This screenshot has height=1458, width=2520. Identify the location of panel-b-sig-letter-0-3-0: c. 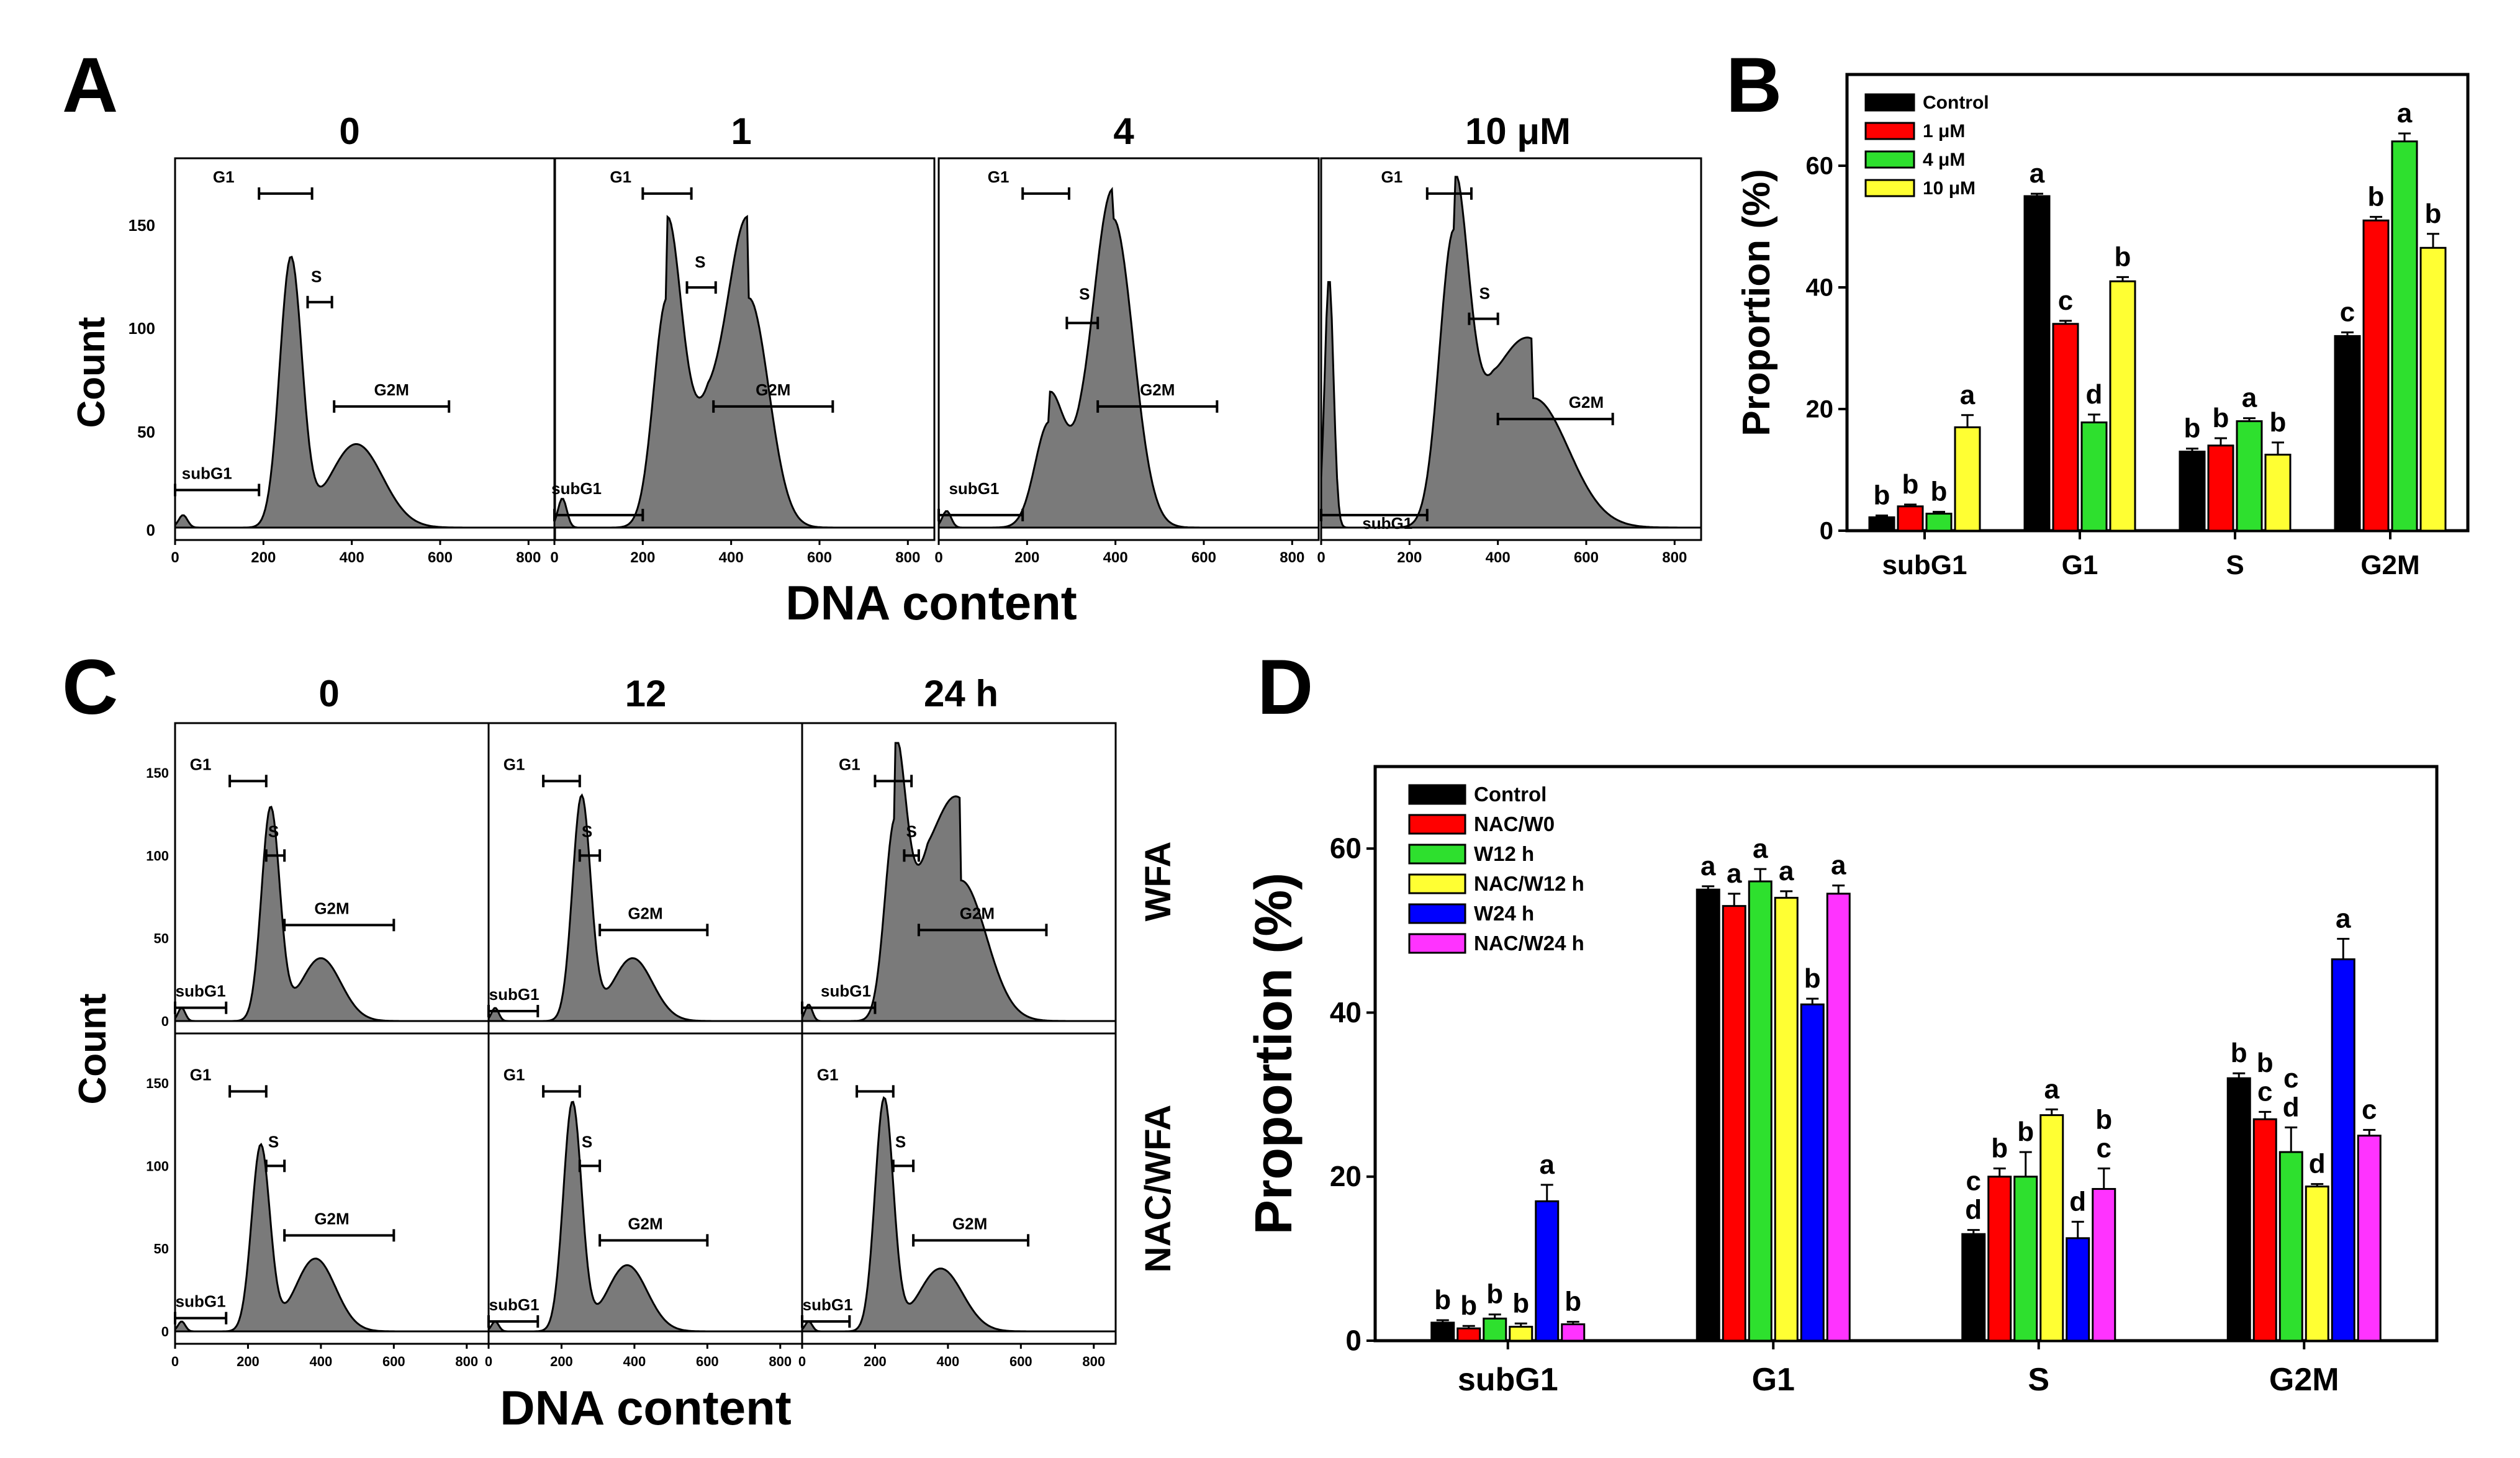
(2347, 312).